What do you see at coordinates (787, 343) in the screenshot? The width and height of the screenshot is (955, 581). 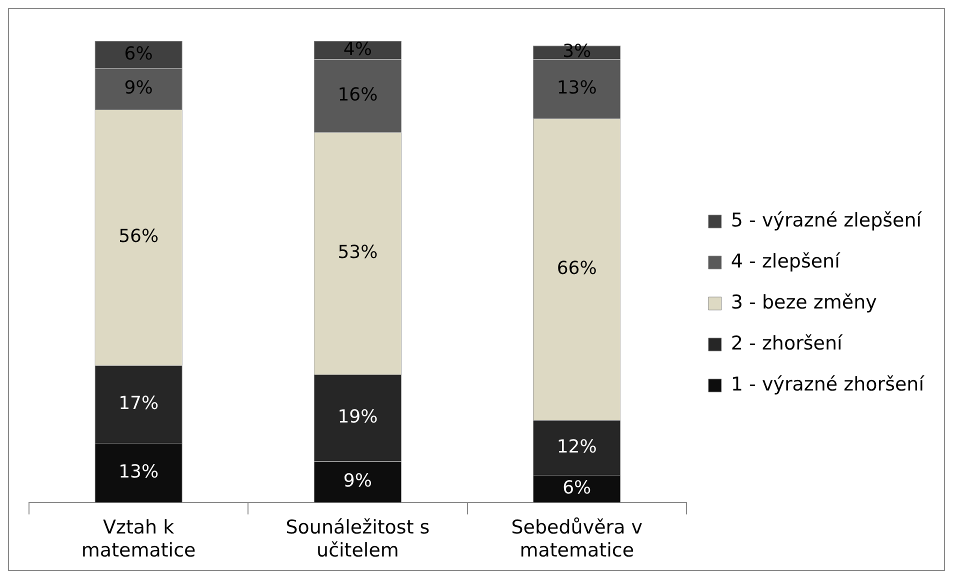 I see `legend-label: 2 - zhoršení` at bounding box center [787, 343].